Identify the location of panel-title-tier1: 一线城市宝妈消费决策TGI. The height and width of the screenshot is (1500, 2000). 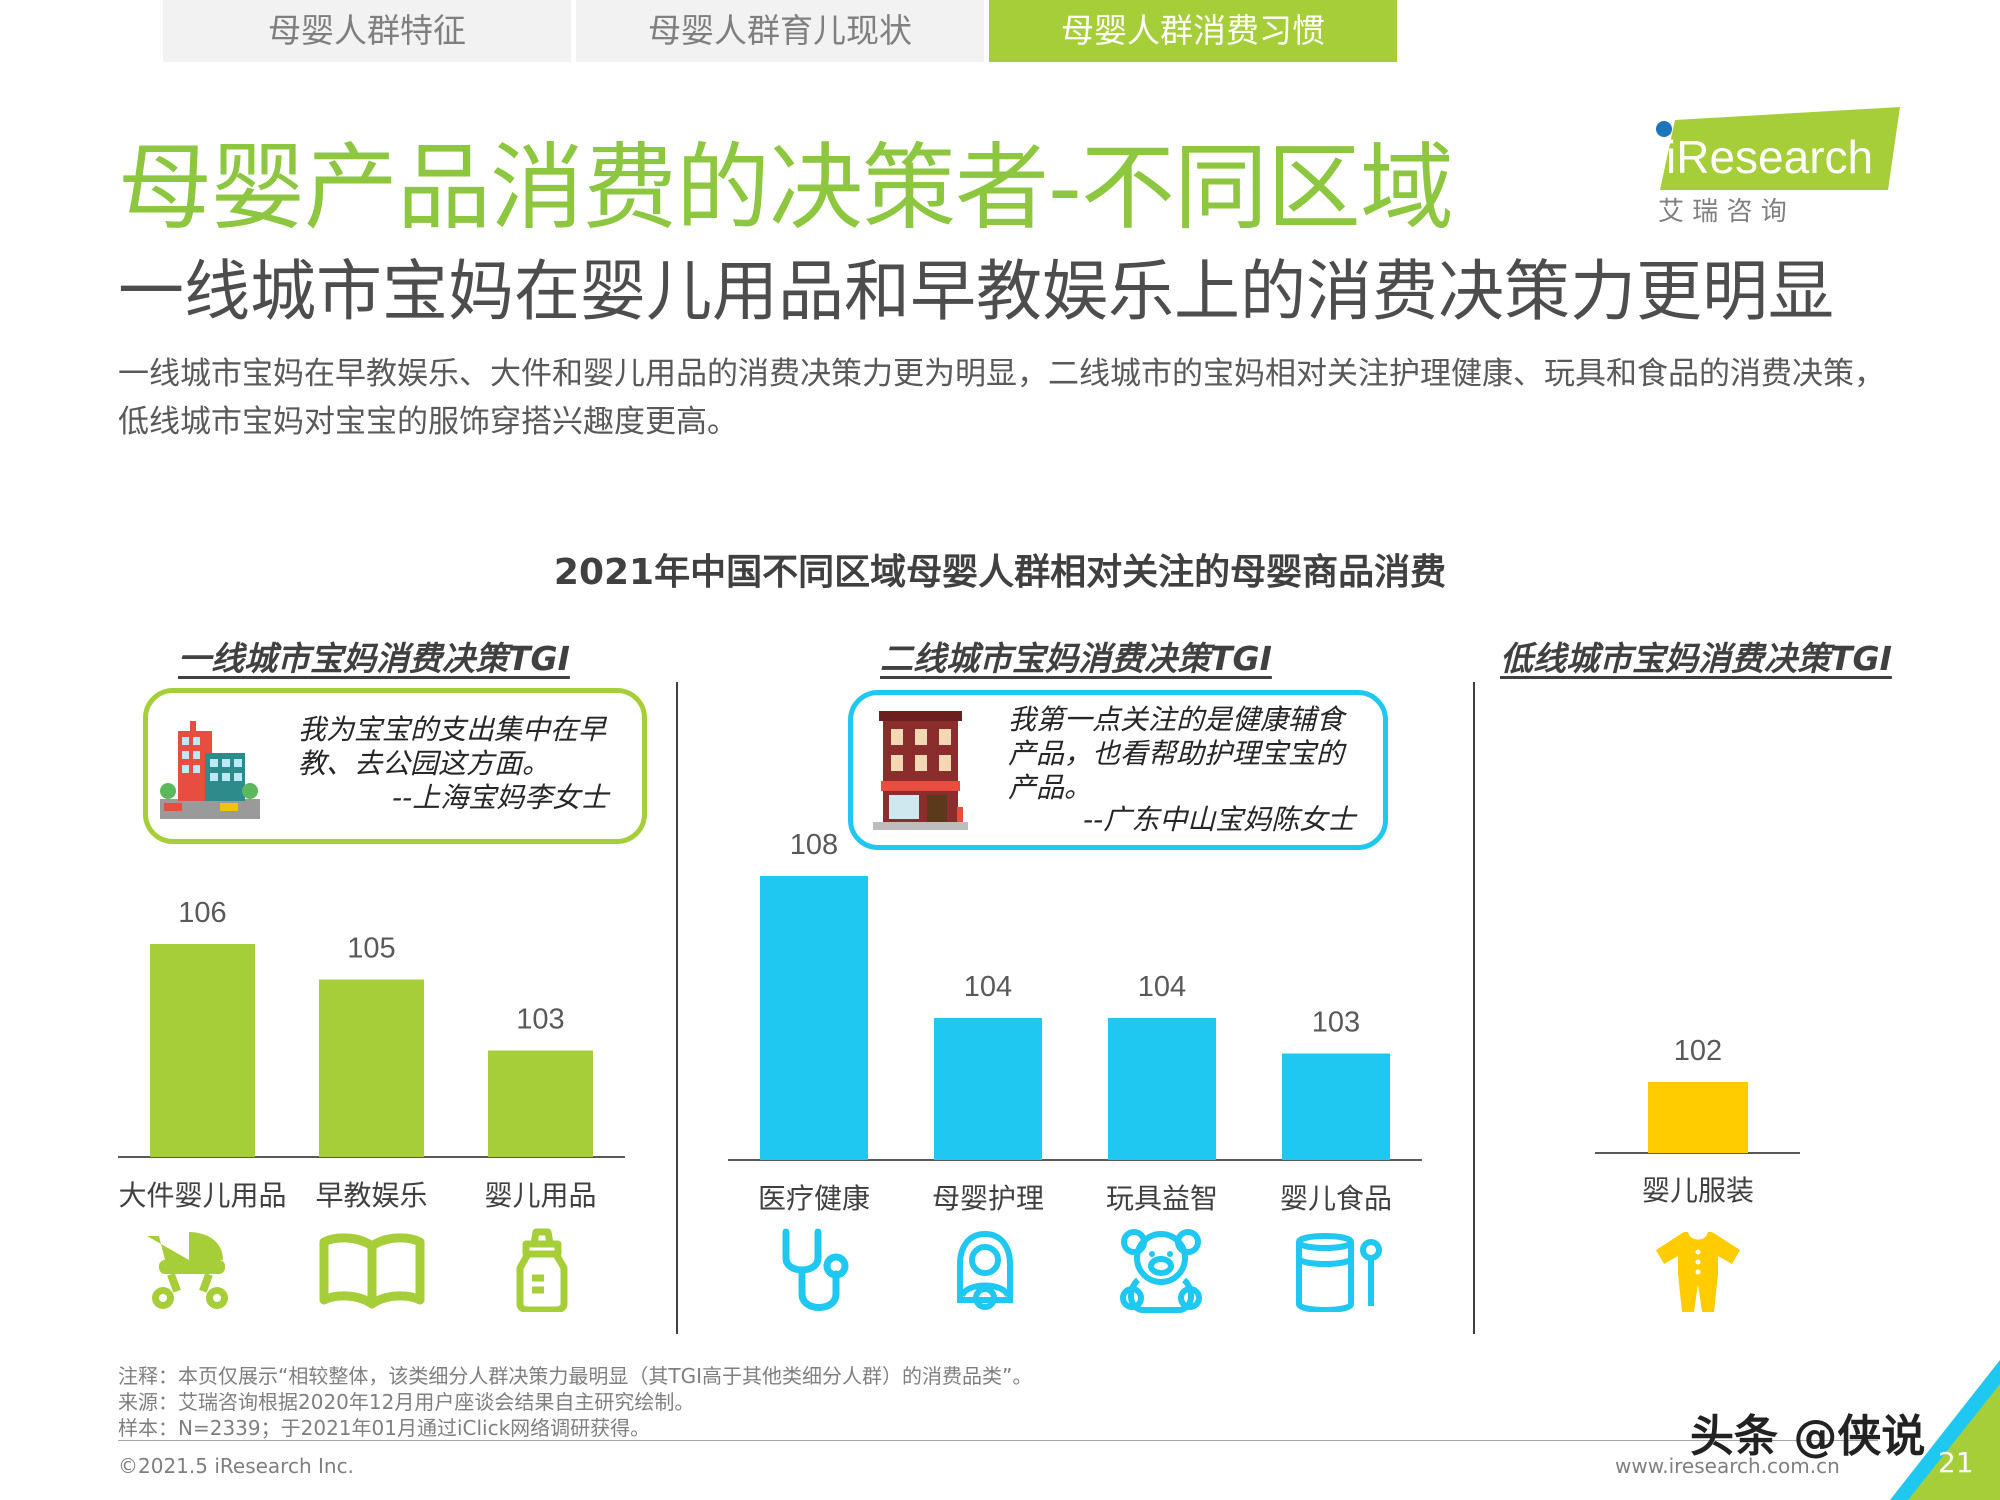
(374, 658).